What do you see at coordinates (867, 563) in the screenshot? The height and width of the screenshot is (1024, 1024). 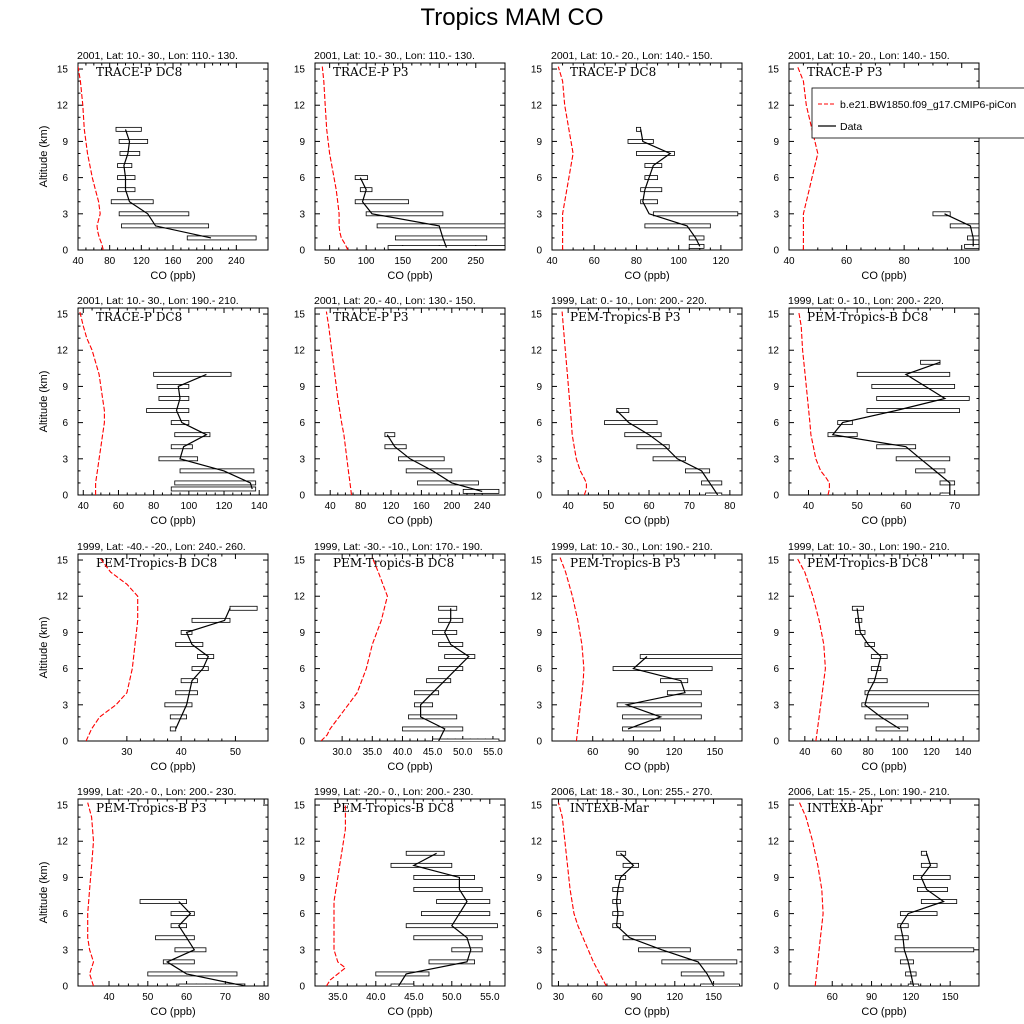 I see `panel-title: PEM-Tropics-B DC8` at bounding box center [867, 563].